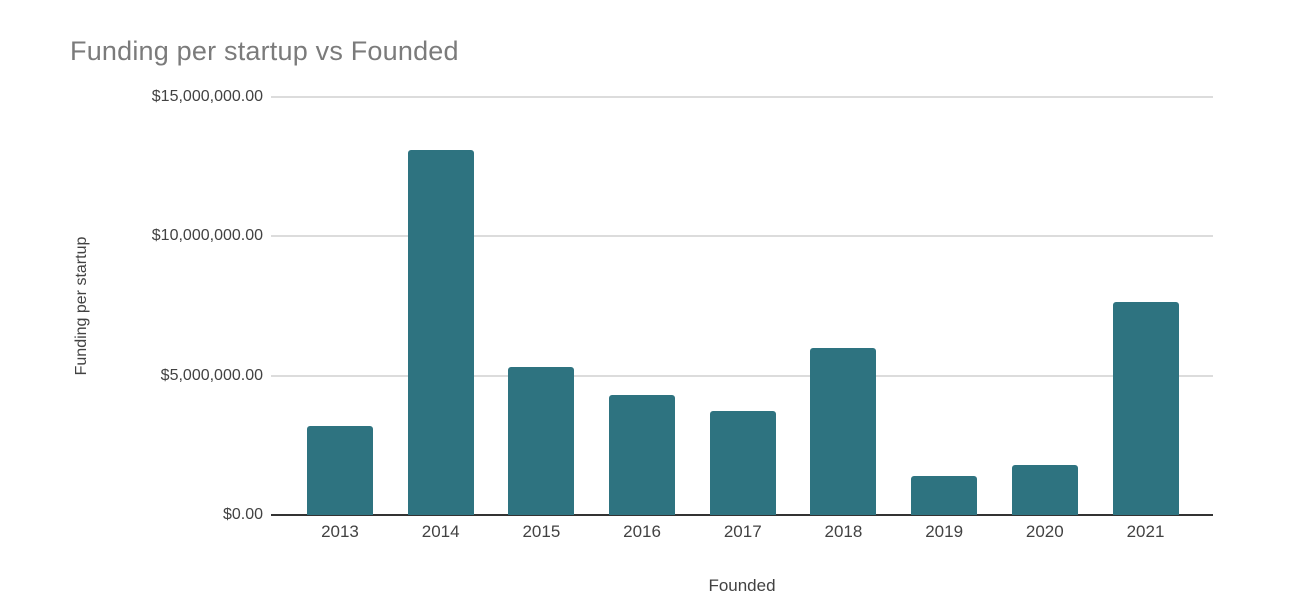 The image size is (1307, 604). I want to click on x-tick-label-2013: 2013, so click(340, 531).